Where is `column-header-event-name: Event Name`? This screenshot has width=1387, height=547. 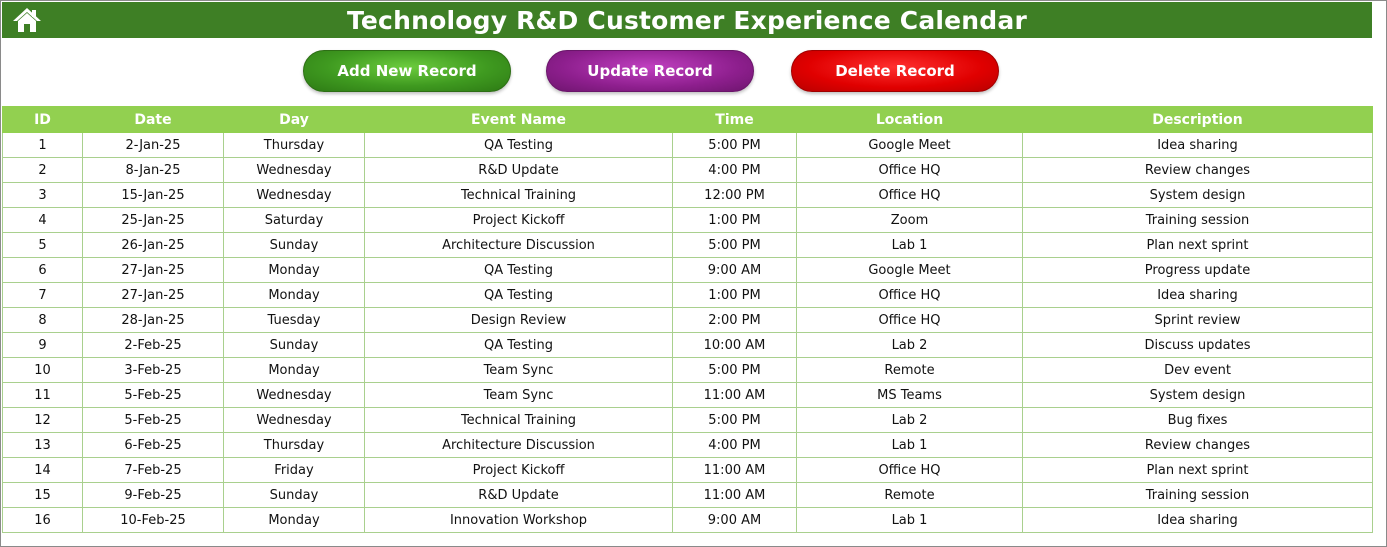 column-header-event-name: Event Name is located at coordinates (518, 119).